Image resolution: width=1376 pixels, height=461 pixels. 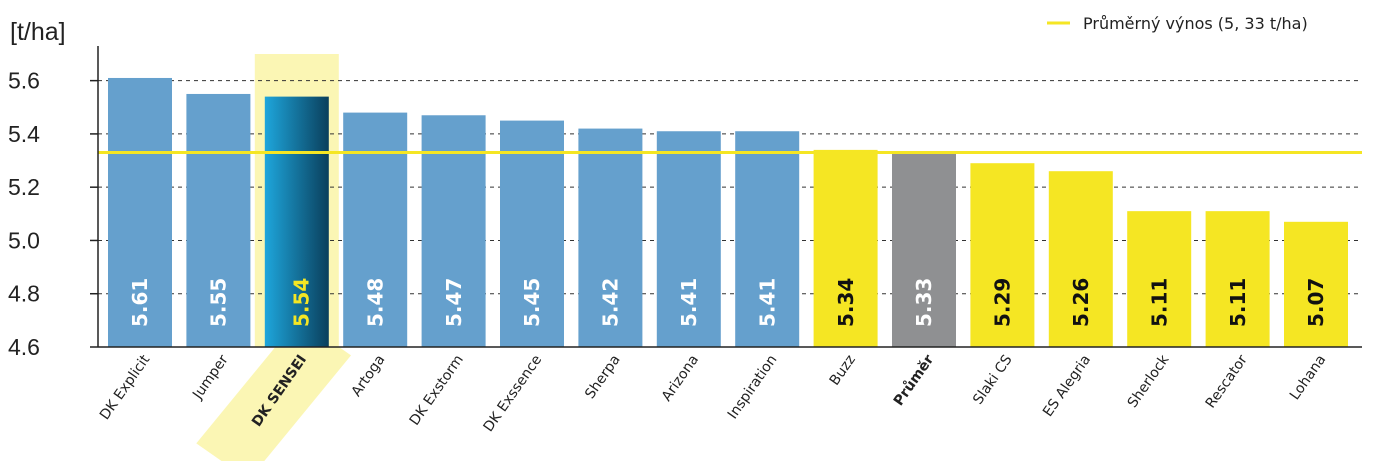 What do you see at coordinates (680, 378) in the screenshot?
I see `category-label: Arizona` at bounding box center [680, 378].